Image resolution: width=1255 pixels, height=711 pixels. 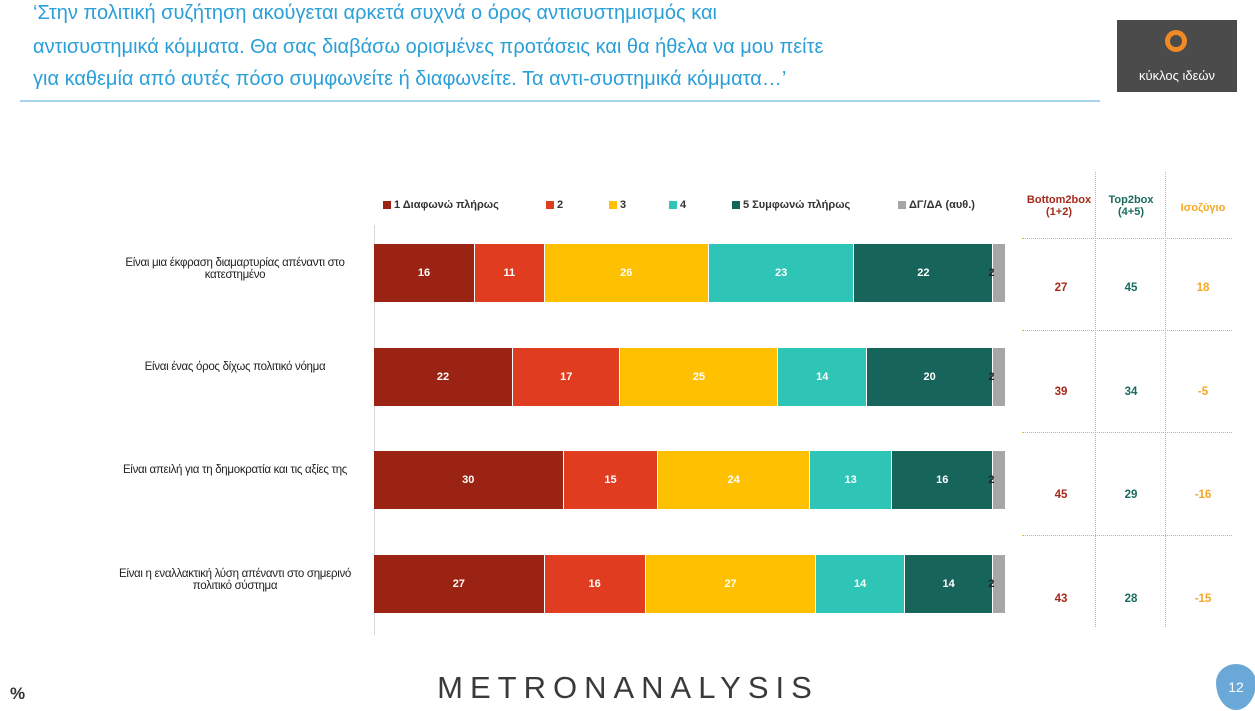 What do you see at coordinates (235, 367) in the screenshot?
I see `category-label: Είναι ένας όρος δίχως πολιτικό νόημα` at bounding box center [235, 367].